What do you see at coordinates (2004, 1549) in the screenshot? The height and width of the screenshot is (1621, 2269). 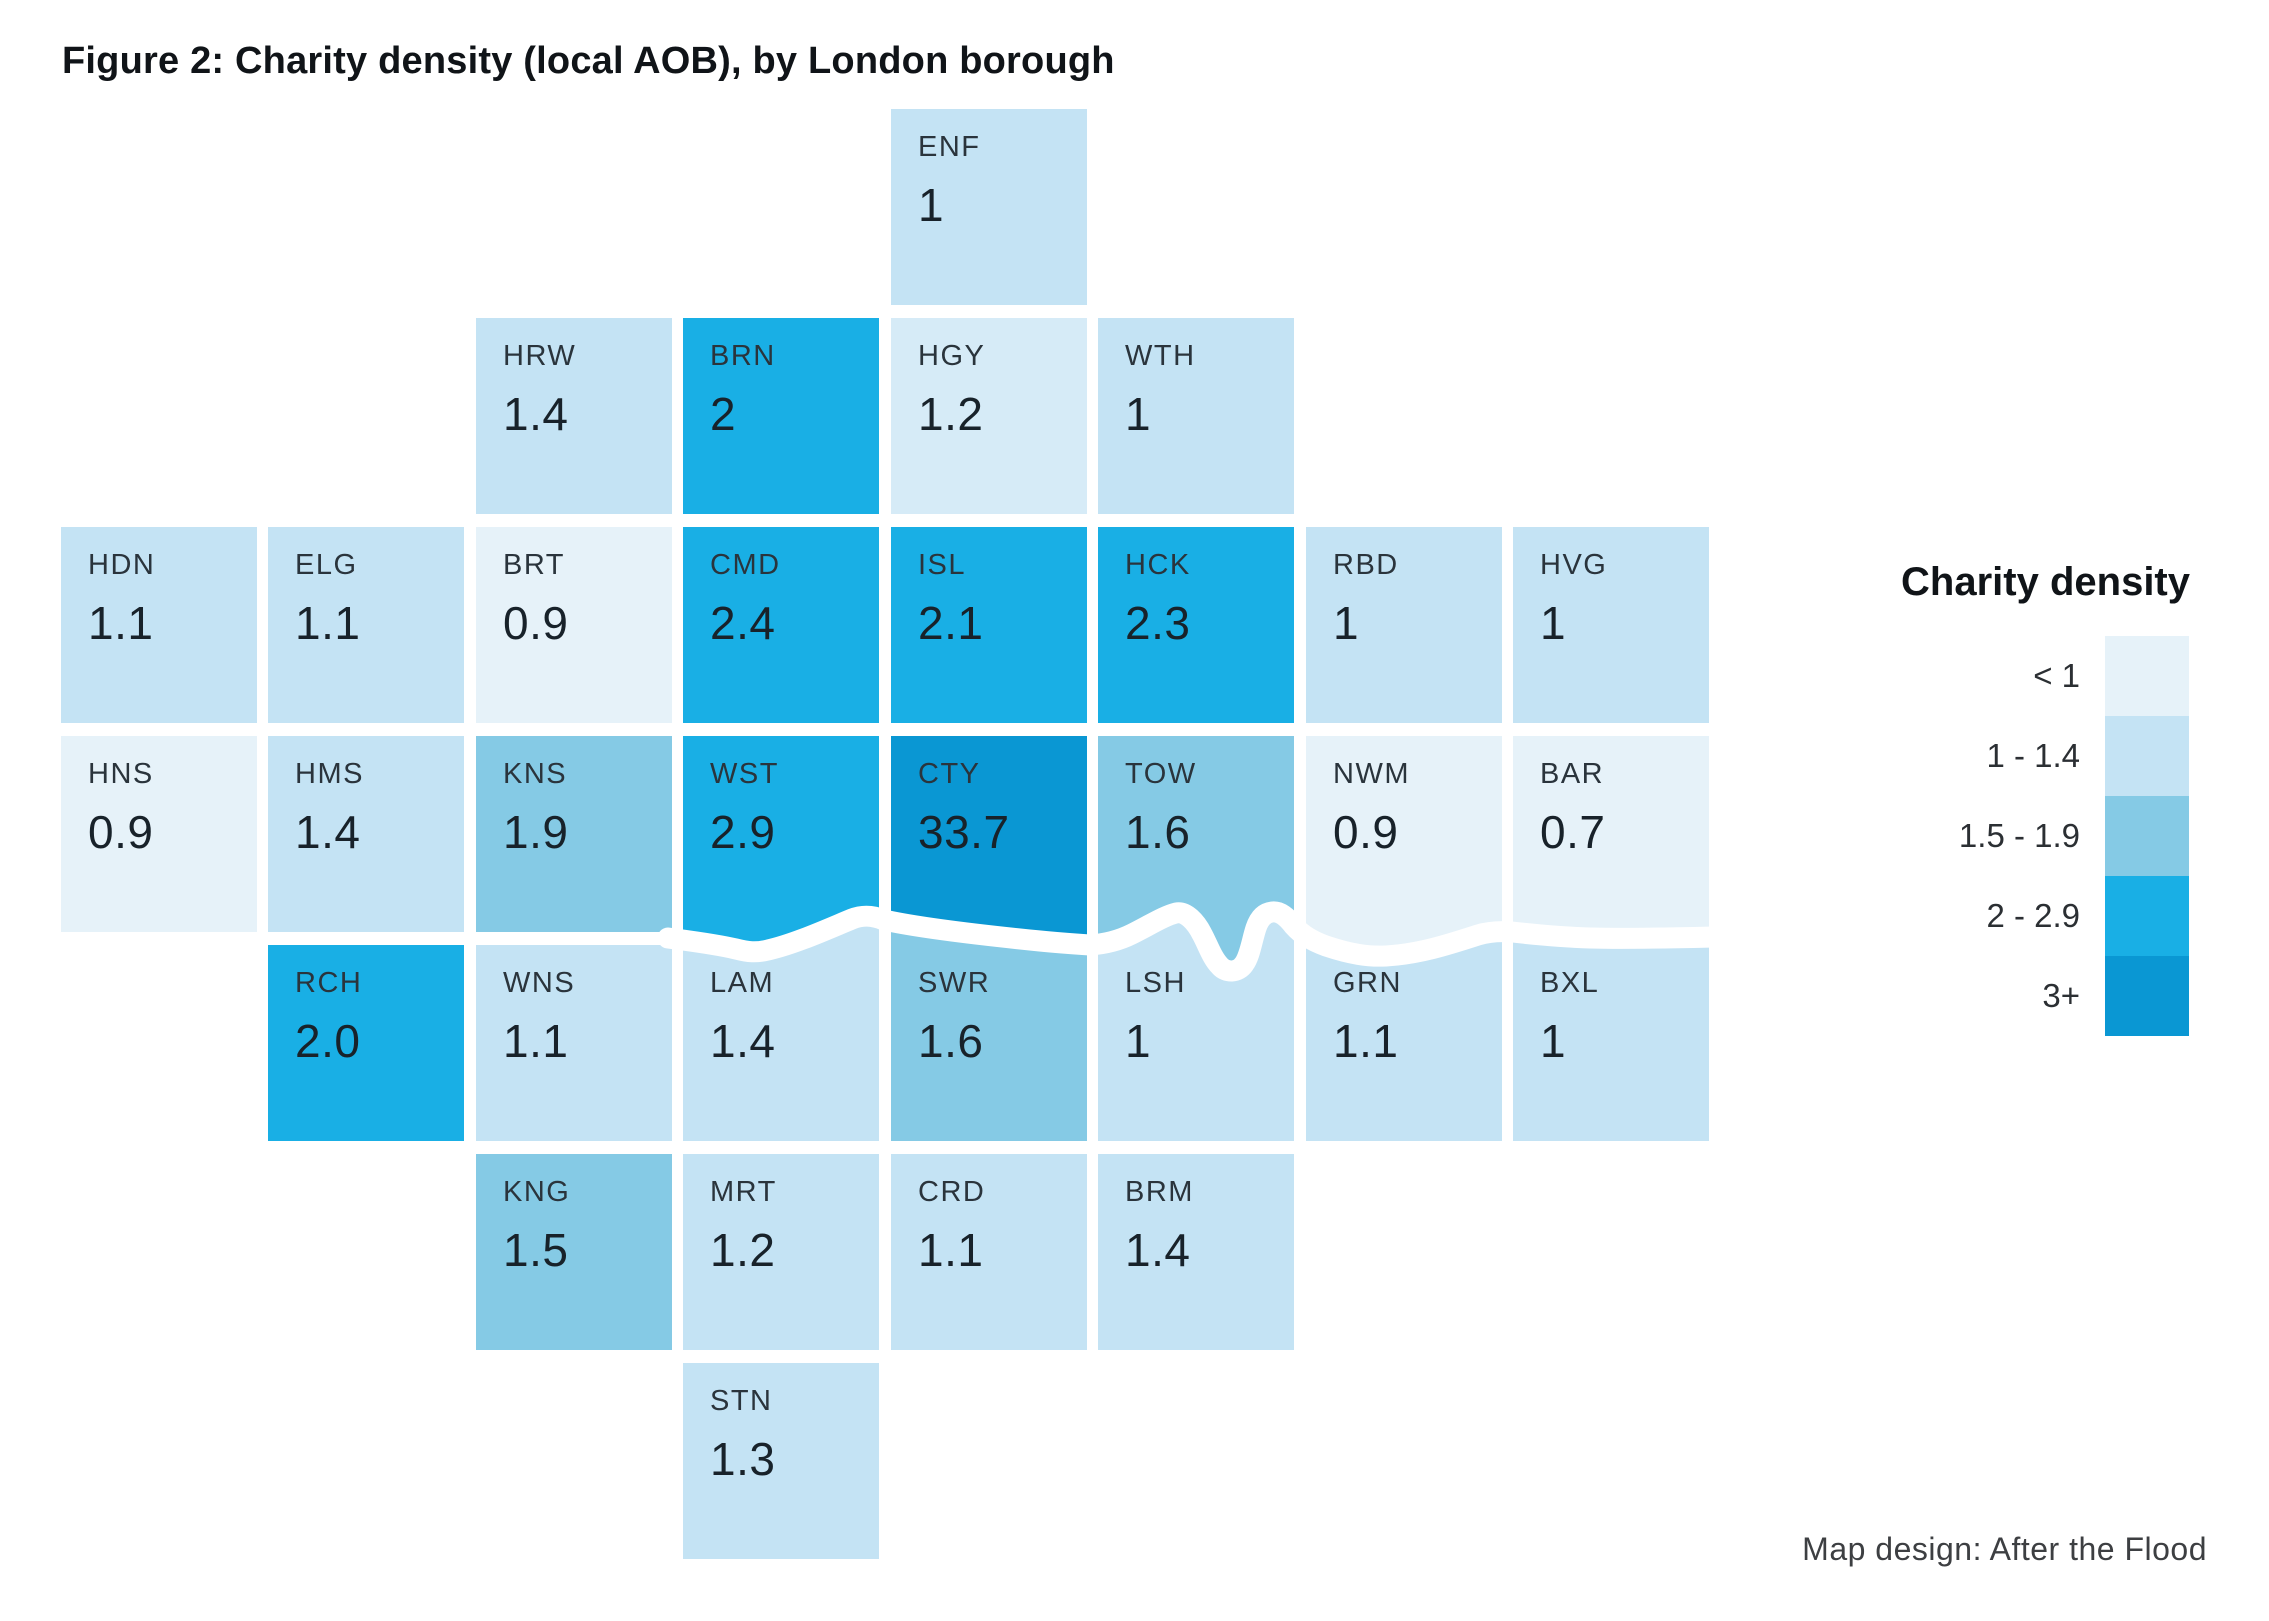 I see `map-credit: Map design: After the Flood` at bounding box center [2004, 1549].